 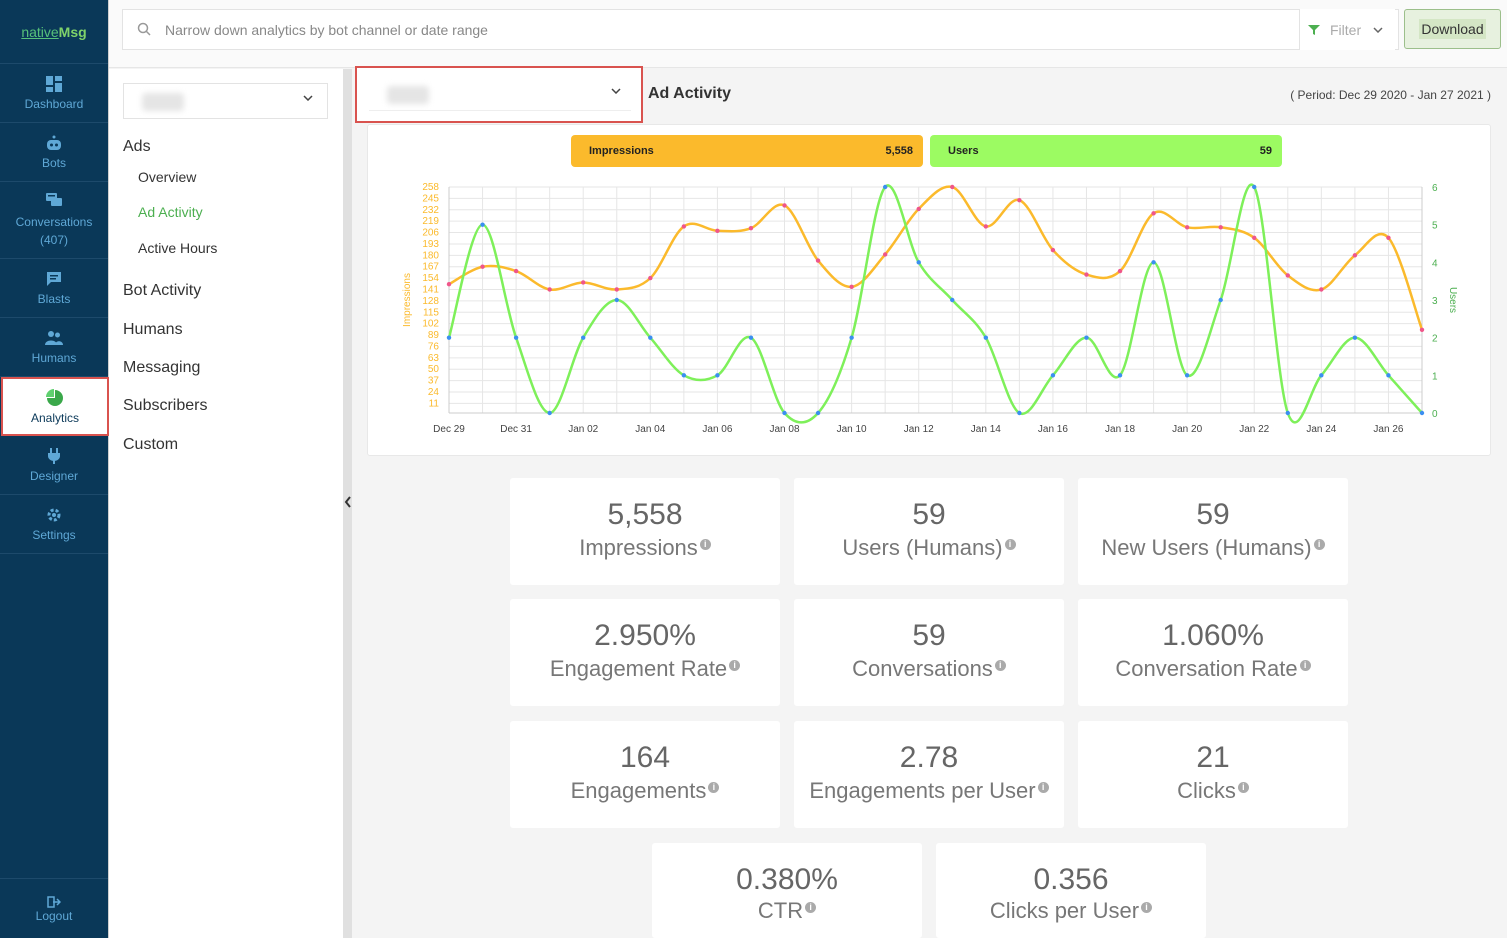 I want to click on x-tick-label: Dec 29, so click(x=449, y=429).